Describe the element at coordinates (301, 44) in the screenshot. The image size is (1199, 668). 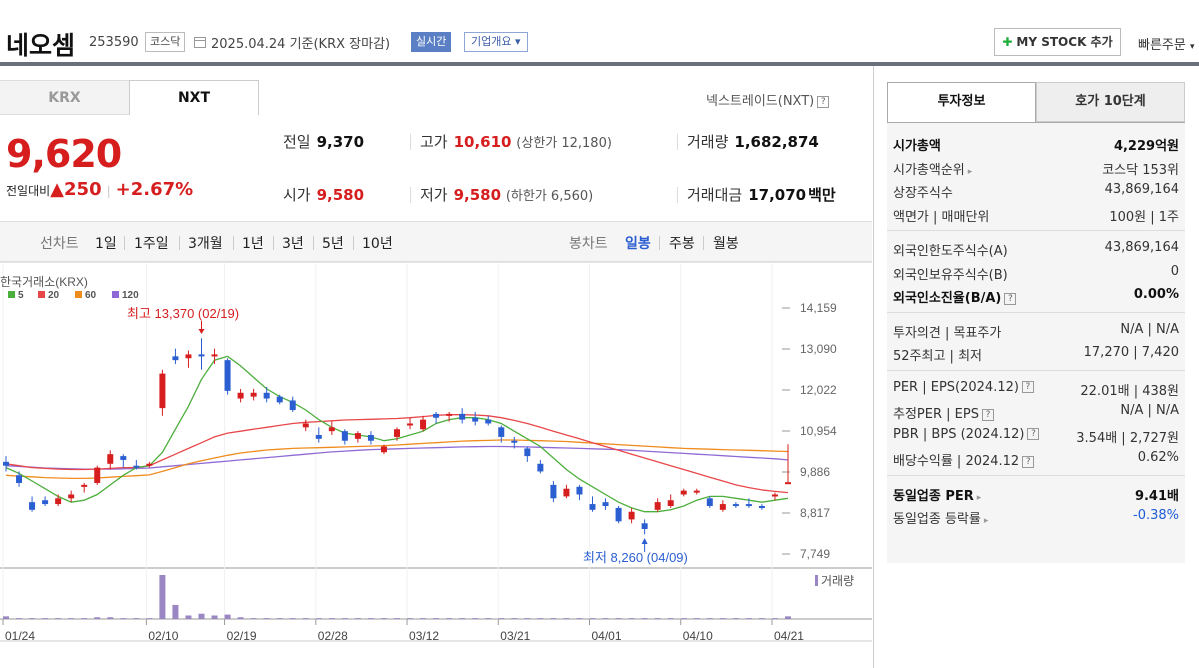
I see `quote-date: 2025.04.24 기준(KRX 장마감)` at that location.